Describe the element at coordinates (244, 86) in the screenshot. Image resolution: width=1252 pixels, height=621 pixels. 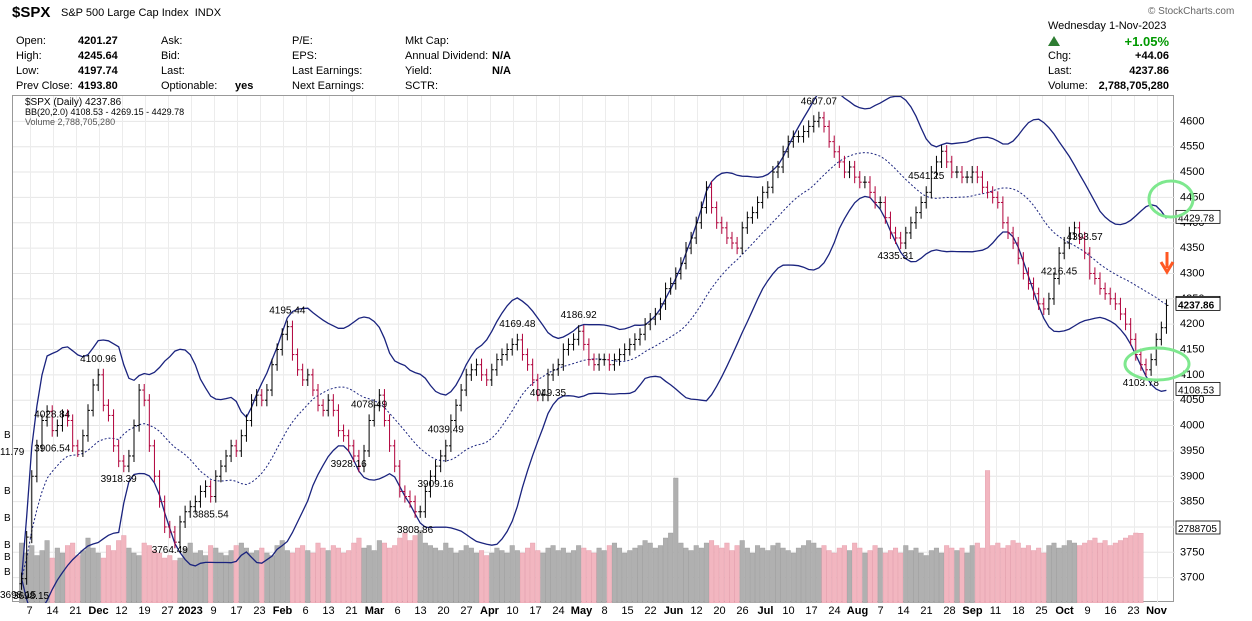
I see `optionable-value: yes` at that location.